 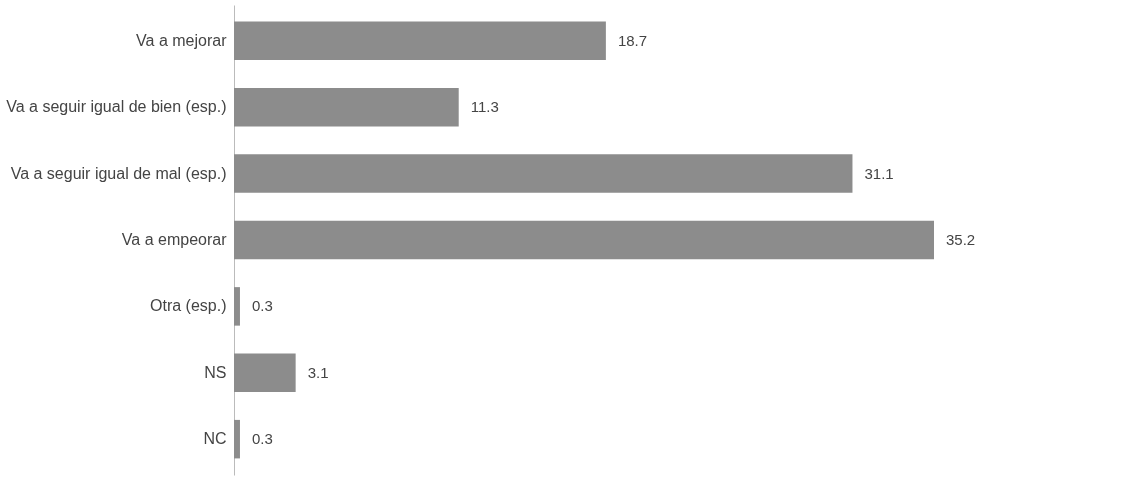 What do you see at coordinates (318, 372) in the screenshot?
I see `data-label: 3.1` at bounding box center [318, 372].